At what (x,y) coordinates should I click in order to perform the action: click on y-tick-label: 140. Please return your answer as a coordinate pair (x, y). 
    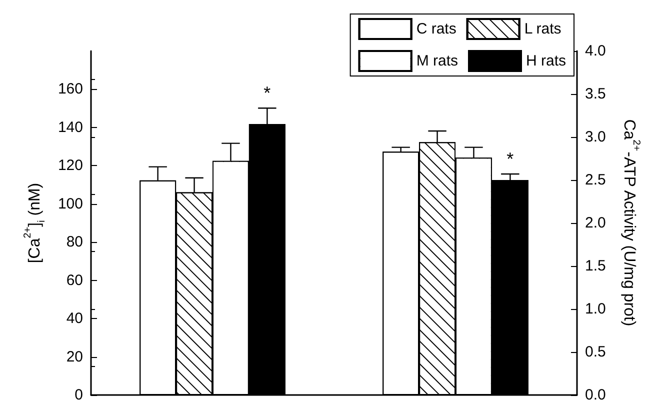
    Looking at the image, I should click on (70, 127).